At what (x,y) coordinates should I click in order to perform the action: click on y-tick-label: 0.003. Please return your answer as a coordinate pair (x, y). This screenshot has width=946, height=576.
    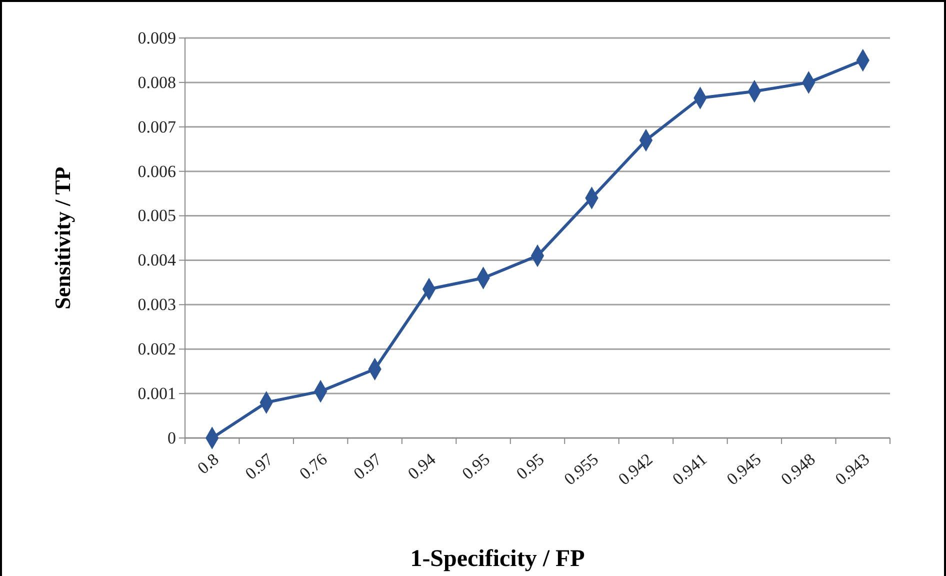
    Looking at the image, I should click on (157, 304).